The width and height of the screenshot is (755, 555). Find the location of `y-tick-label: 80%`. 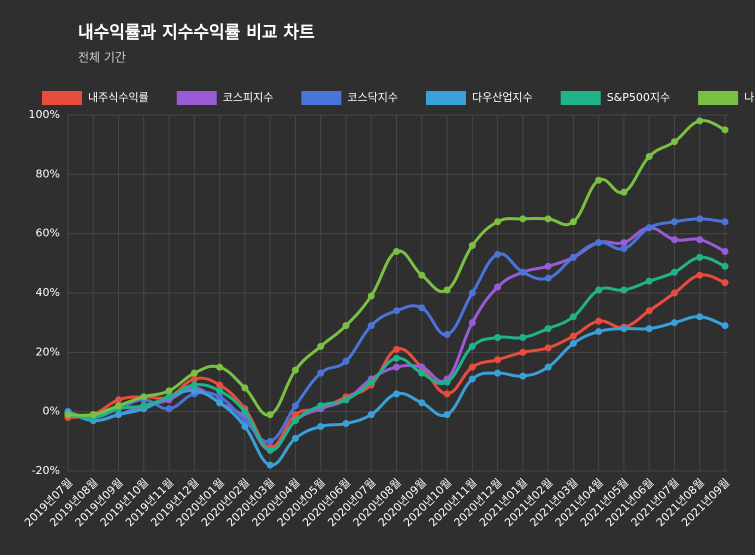

y-tick-label: 80% is located at coordinates (48, 173).